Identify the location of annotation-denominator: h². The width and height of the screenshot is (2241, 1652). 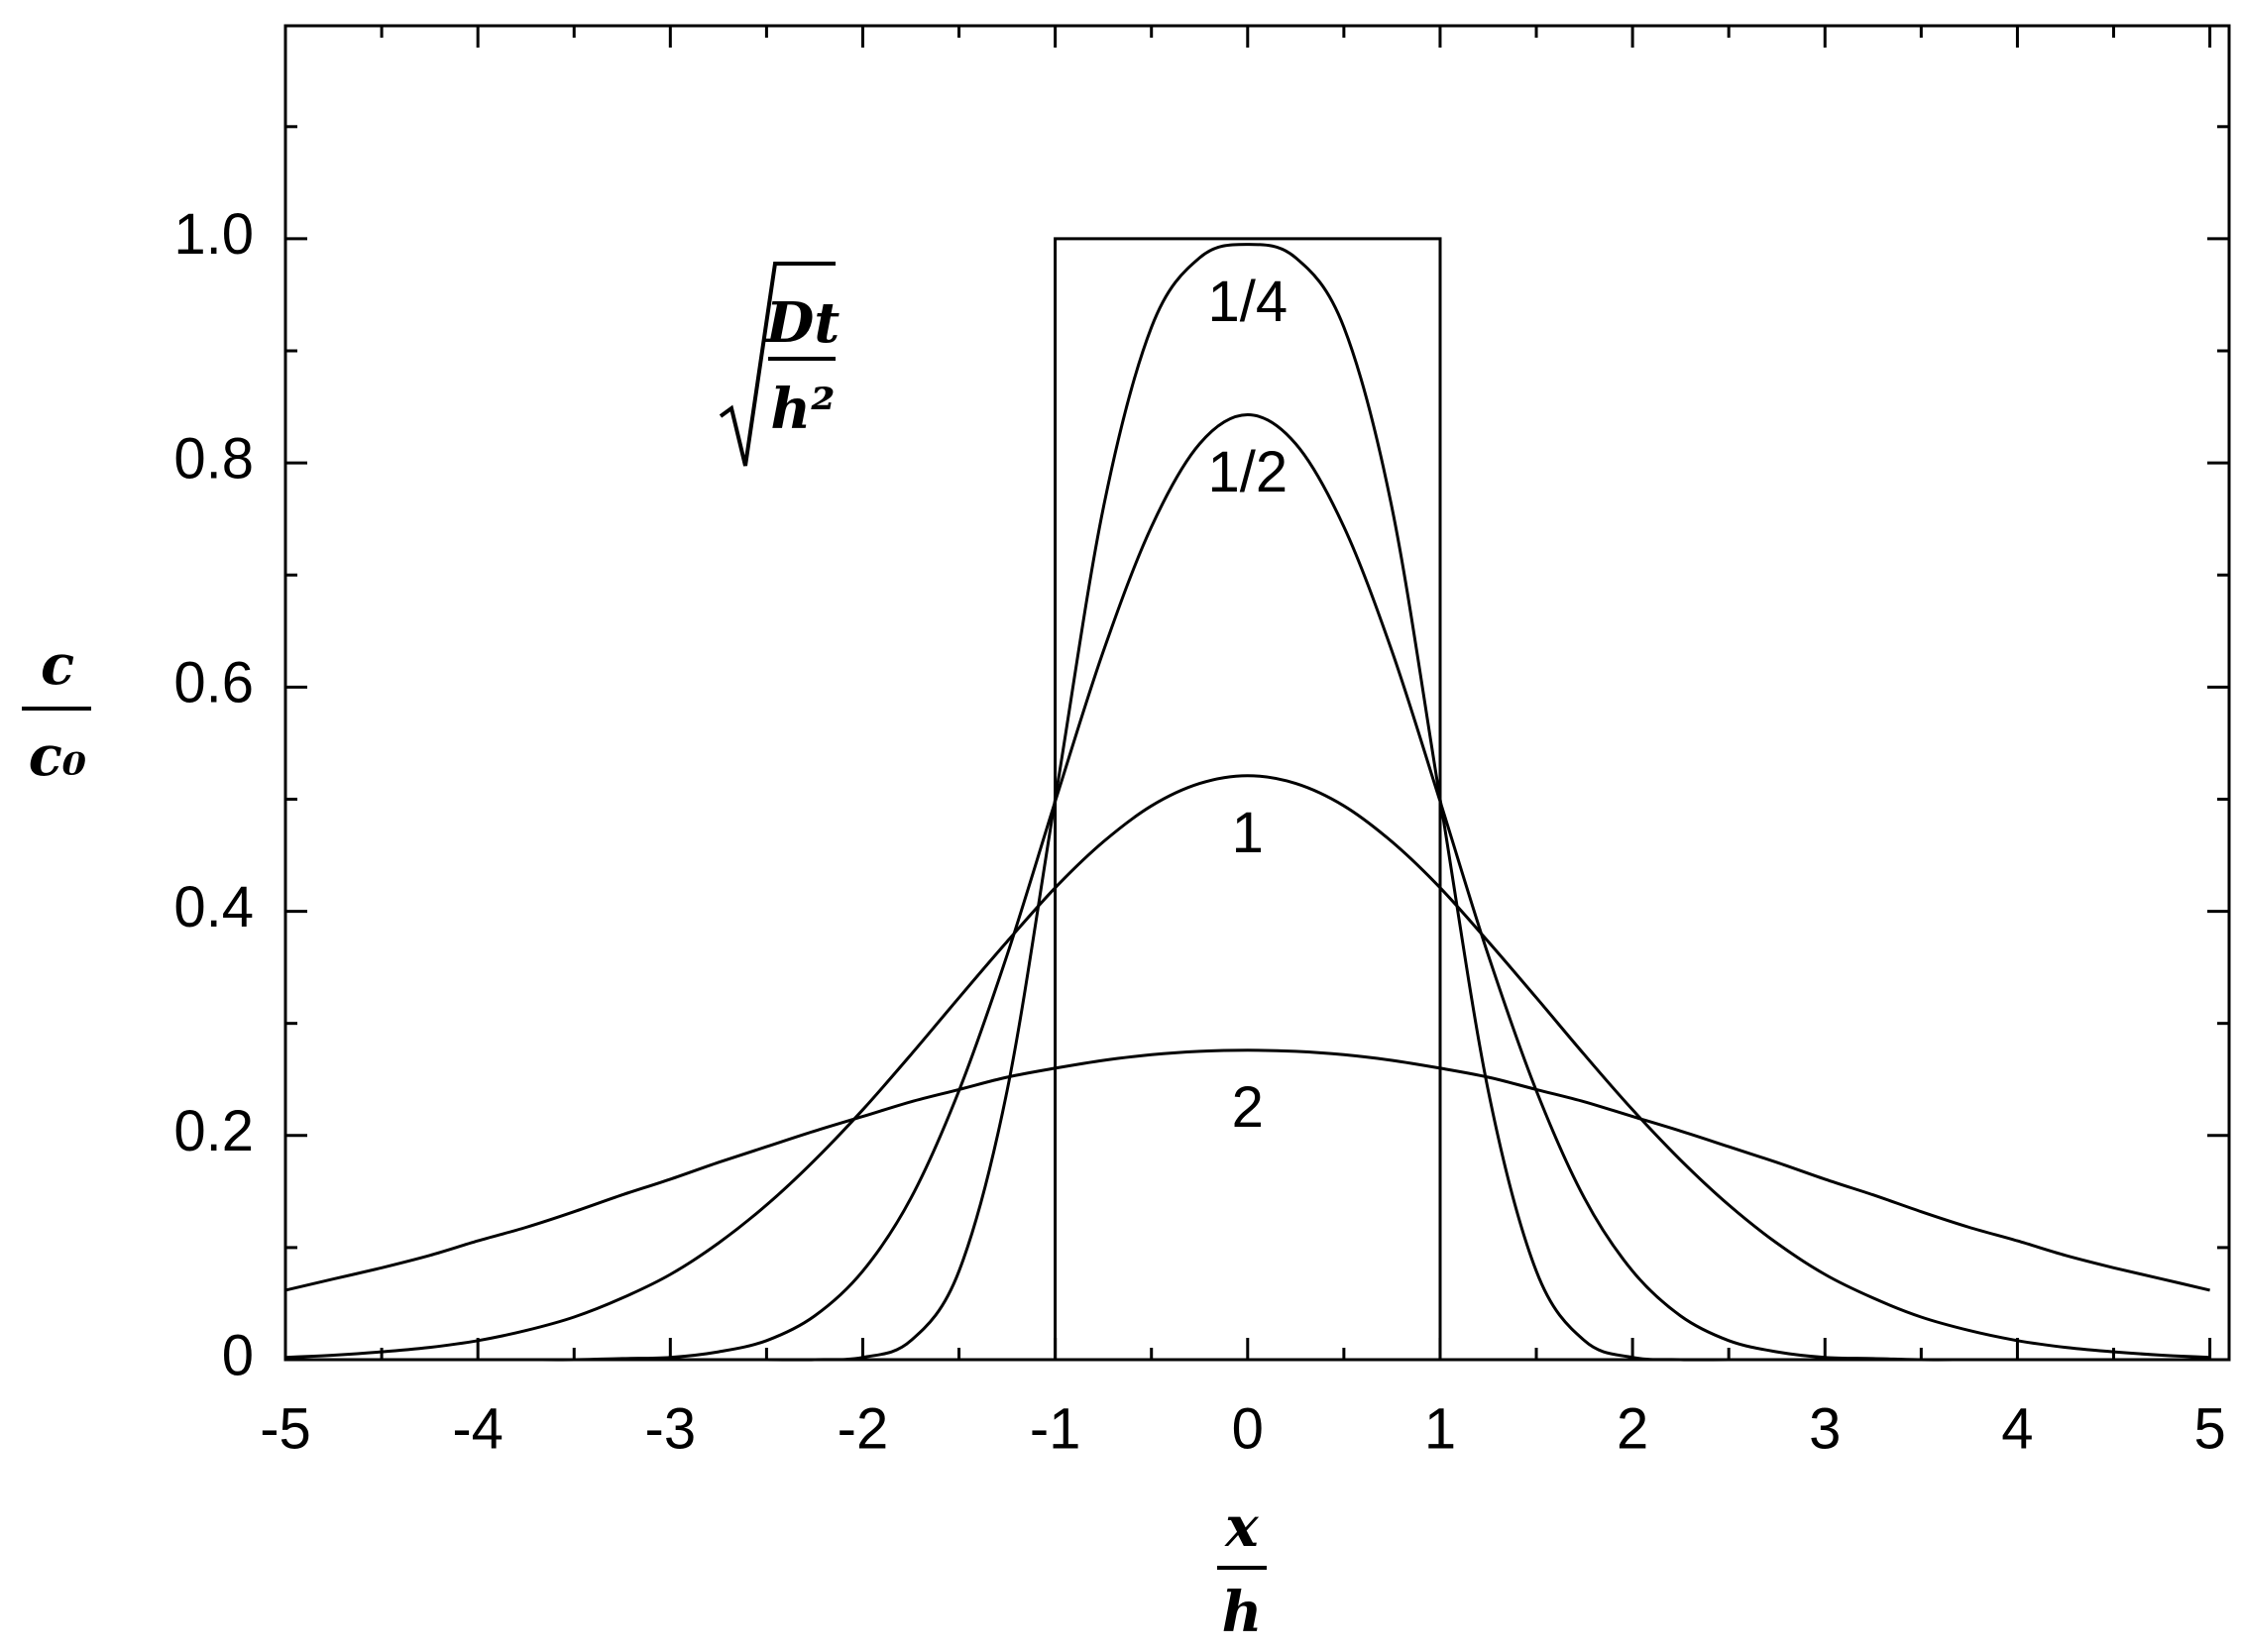
(802, 409).